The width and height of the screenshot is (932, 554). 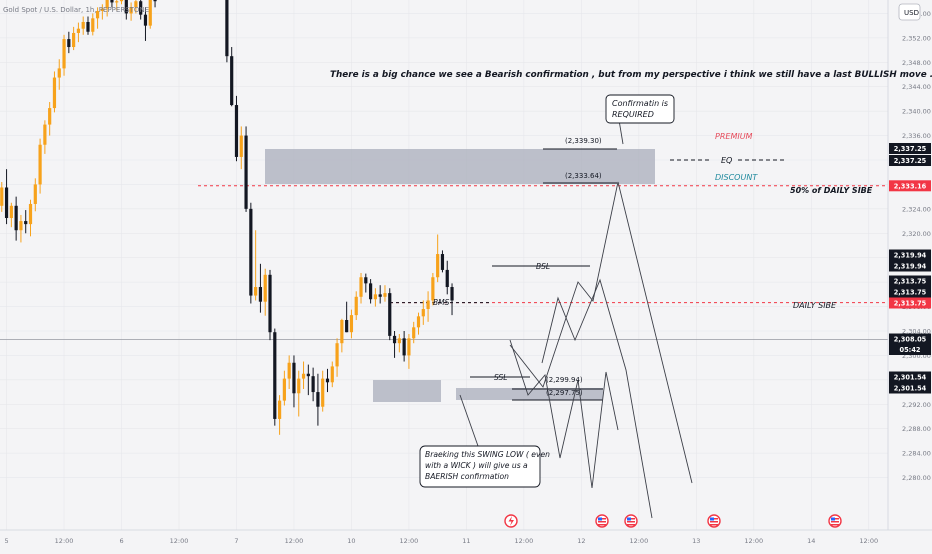 I want to click on premium-label: PREMIUM, so click(x=734, y=136).